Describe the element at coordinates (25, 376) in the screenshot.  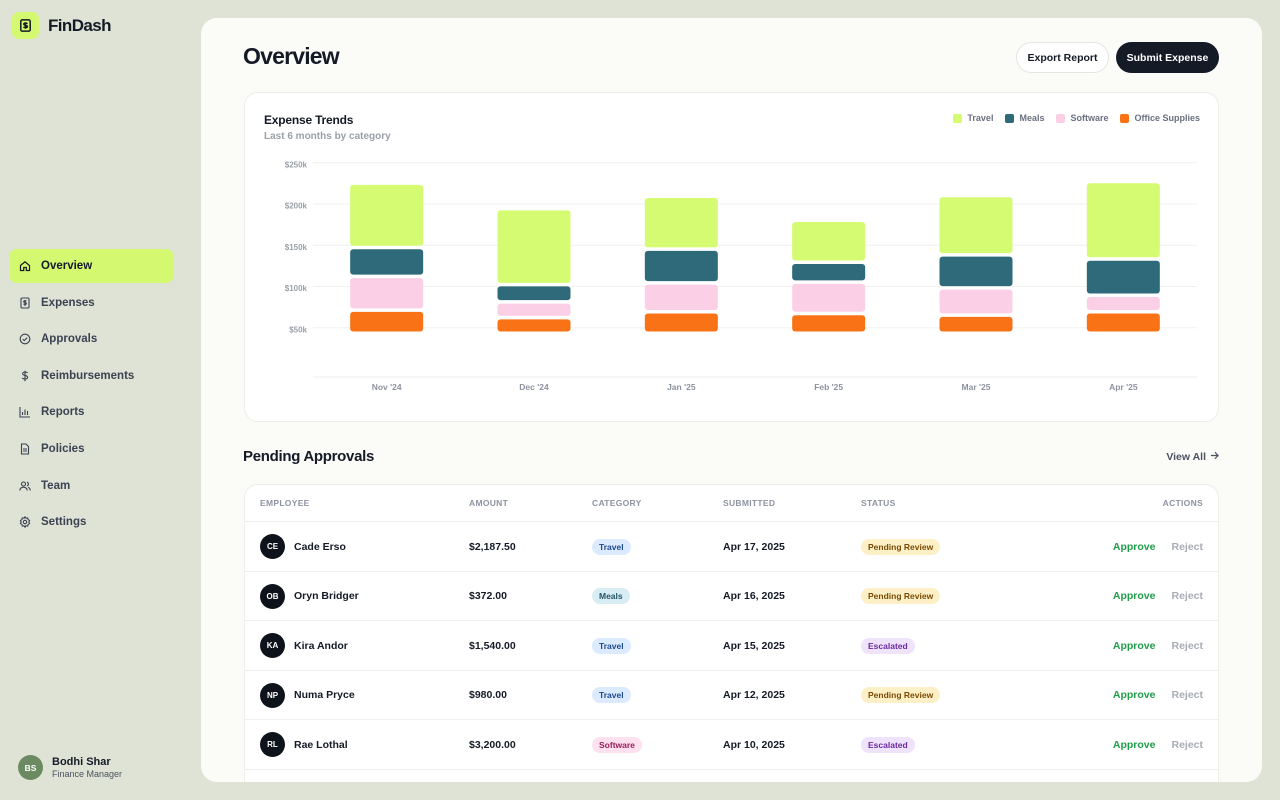
I see `dollar-icon` at that location.